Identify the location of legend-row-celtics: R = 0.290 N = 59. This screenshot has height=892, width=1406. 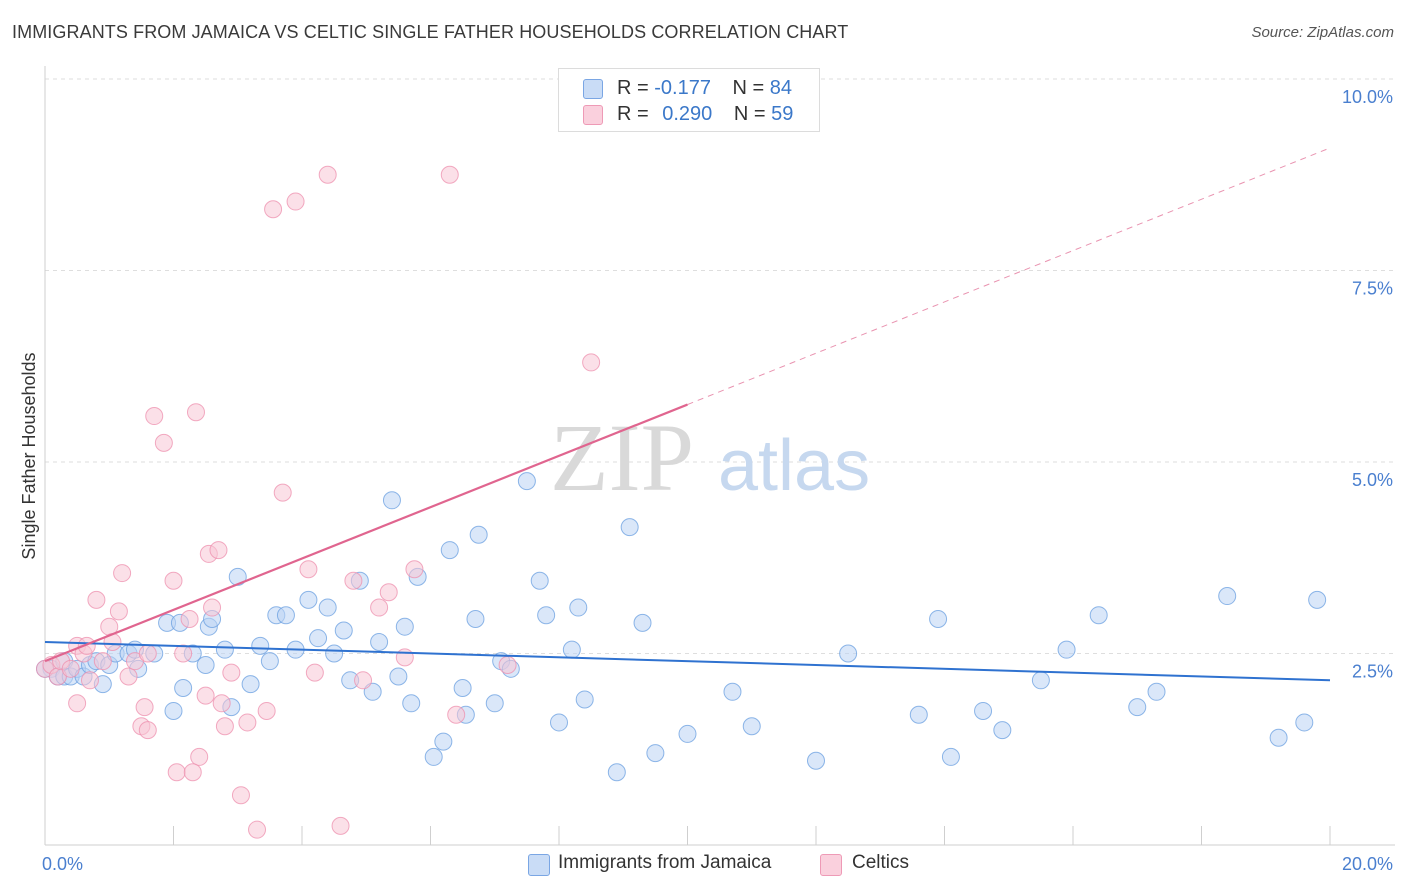
(688, 114).